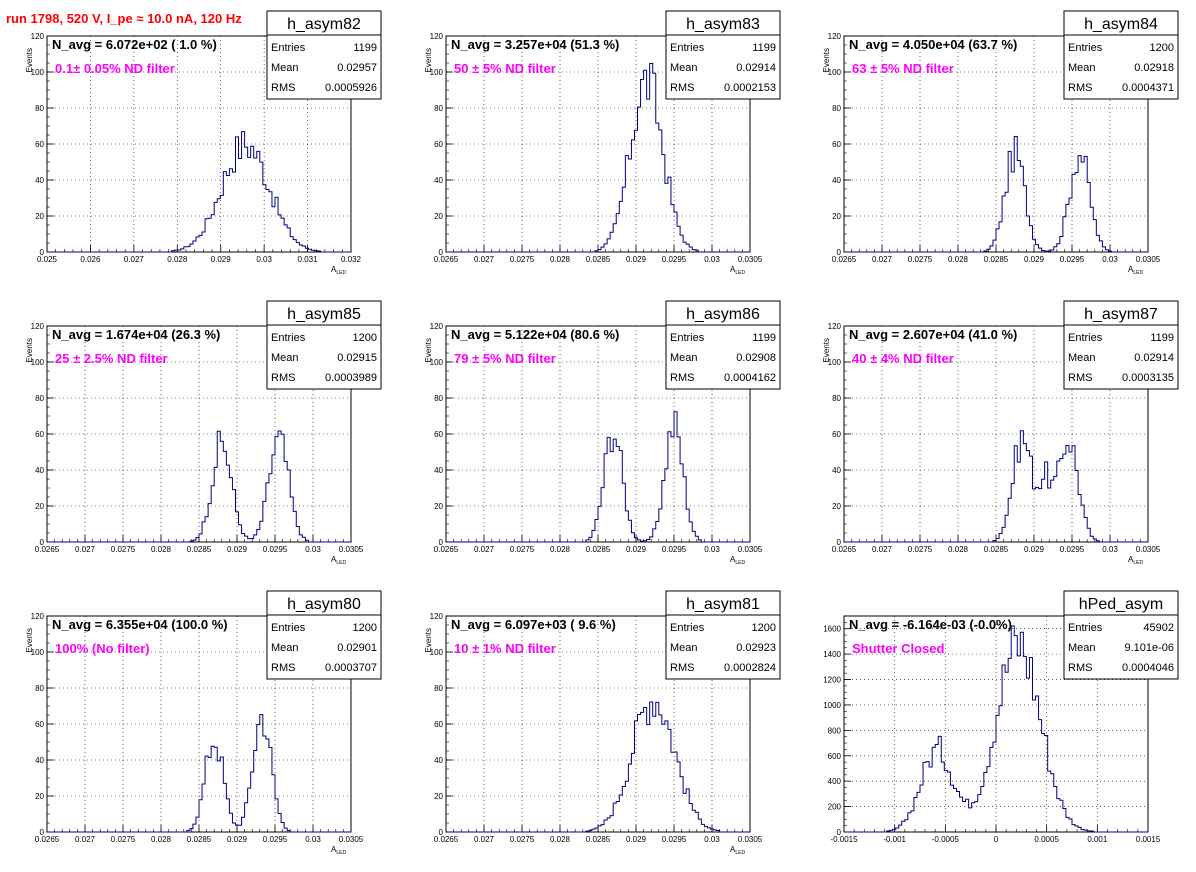 Image resolution: width=1196 pixels, height=872 pixels. I want to click on stats-label: RMS, so click(1080, 668).